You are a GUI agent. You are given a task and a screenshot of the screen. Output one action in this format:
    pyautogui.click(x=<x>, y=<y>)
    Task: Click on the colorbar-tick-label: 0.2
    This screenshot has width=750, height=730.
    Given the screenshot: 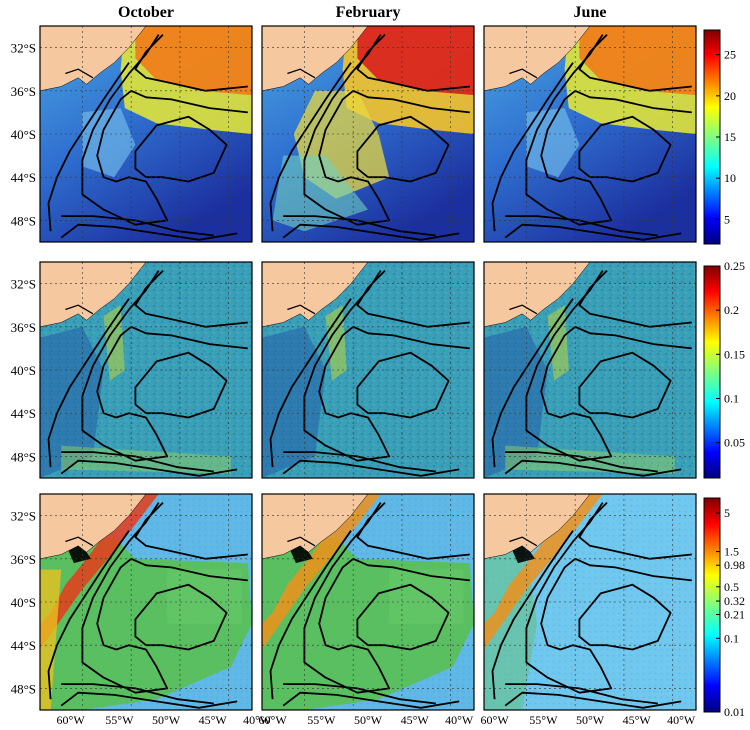 What is the action you would take?
    pyautogui.click(x=731, y=310)
    